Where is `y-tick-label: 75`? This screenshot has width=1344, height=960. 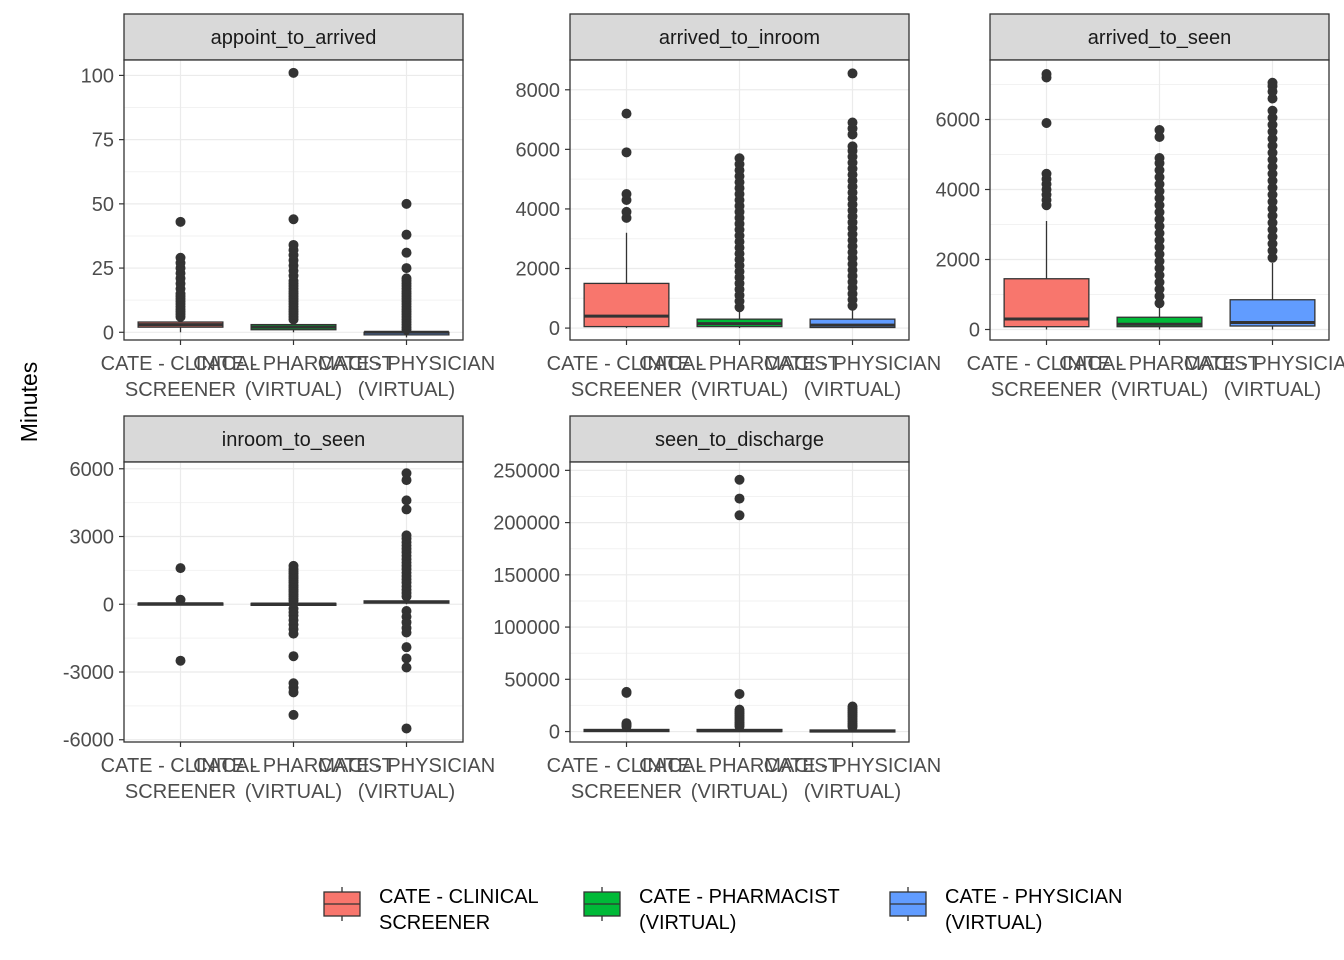 y-tick-label: 75 is located at coordinates (103, 141).